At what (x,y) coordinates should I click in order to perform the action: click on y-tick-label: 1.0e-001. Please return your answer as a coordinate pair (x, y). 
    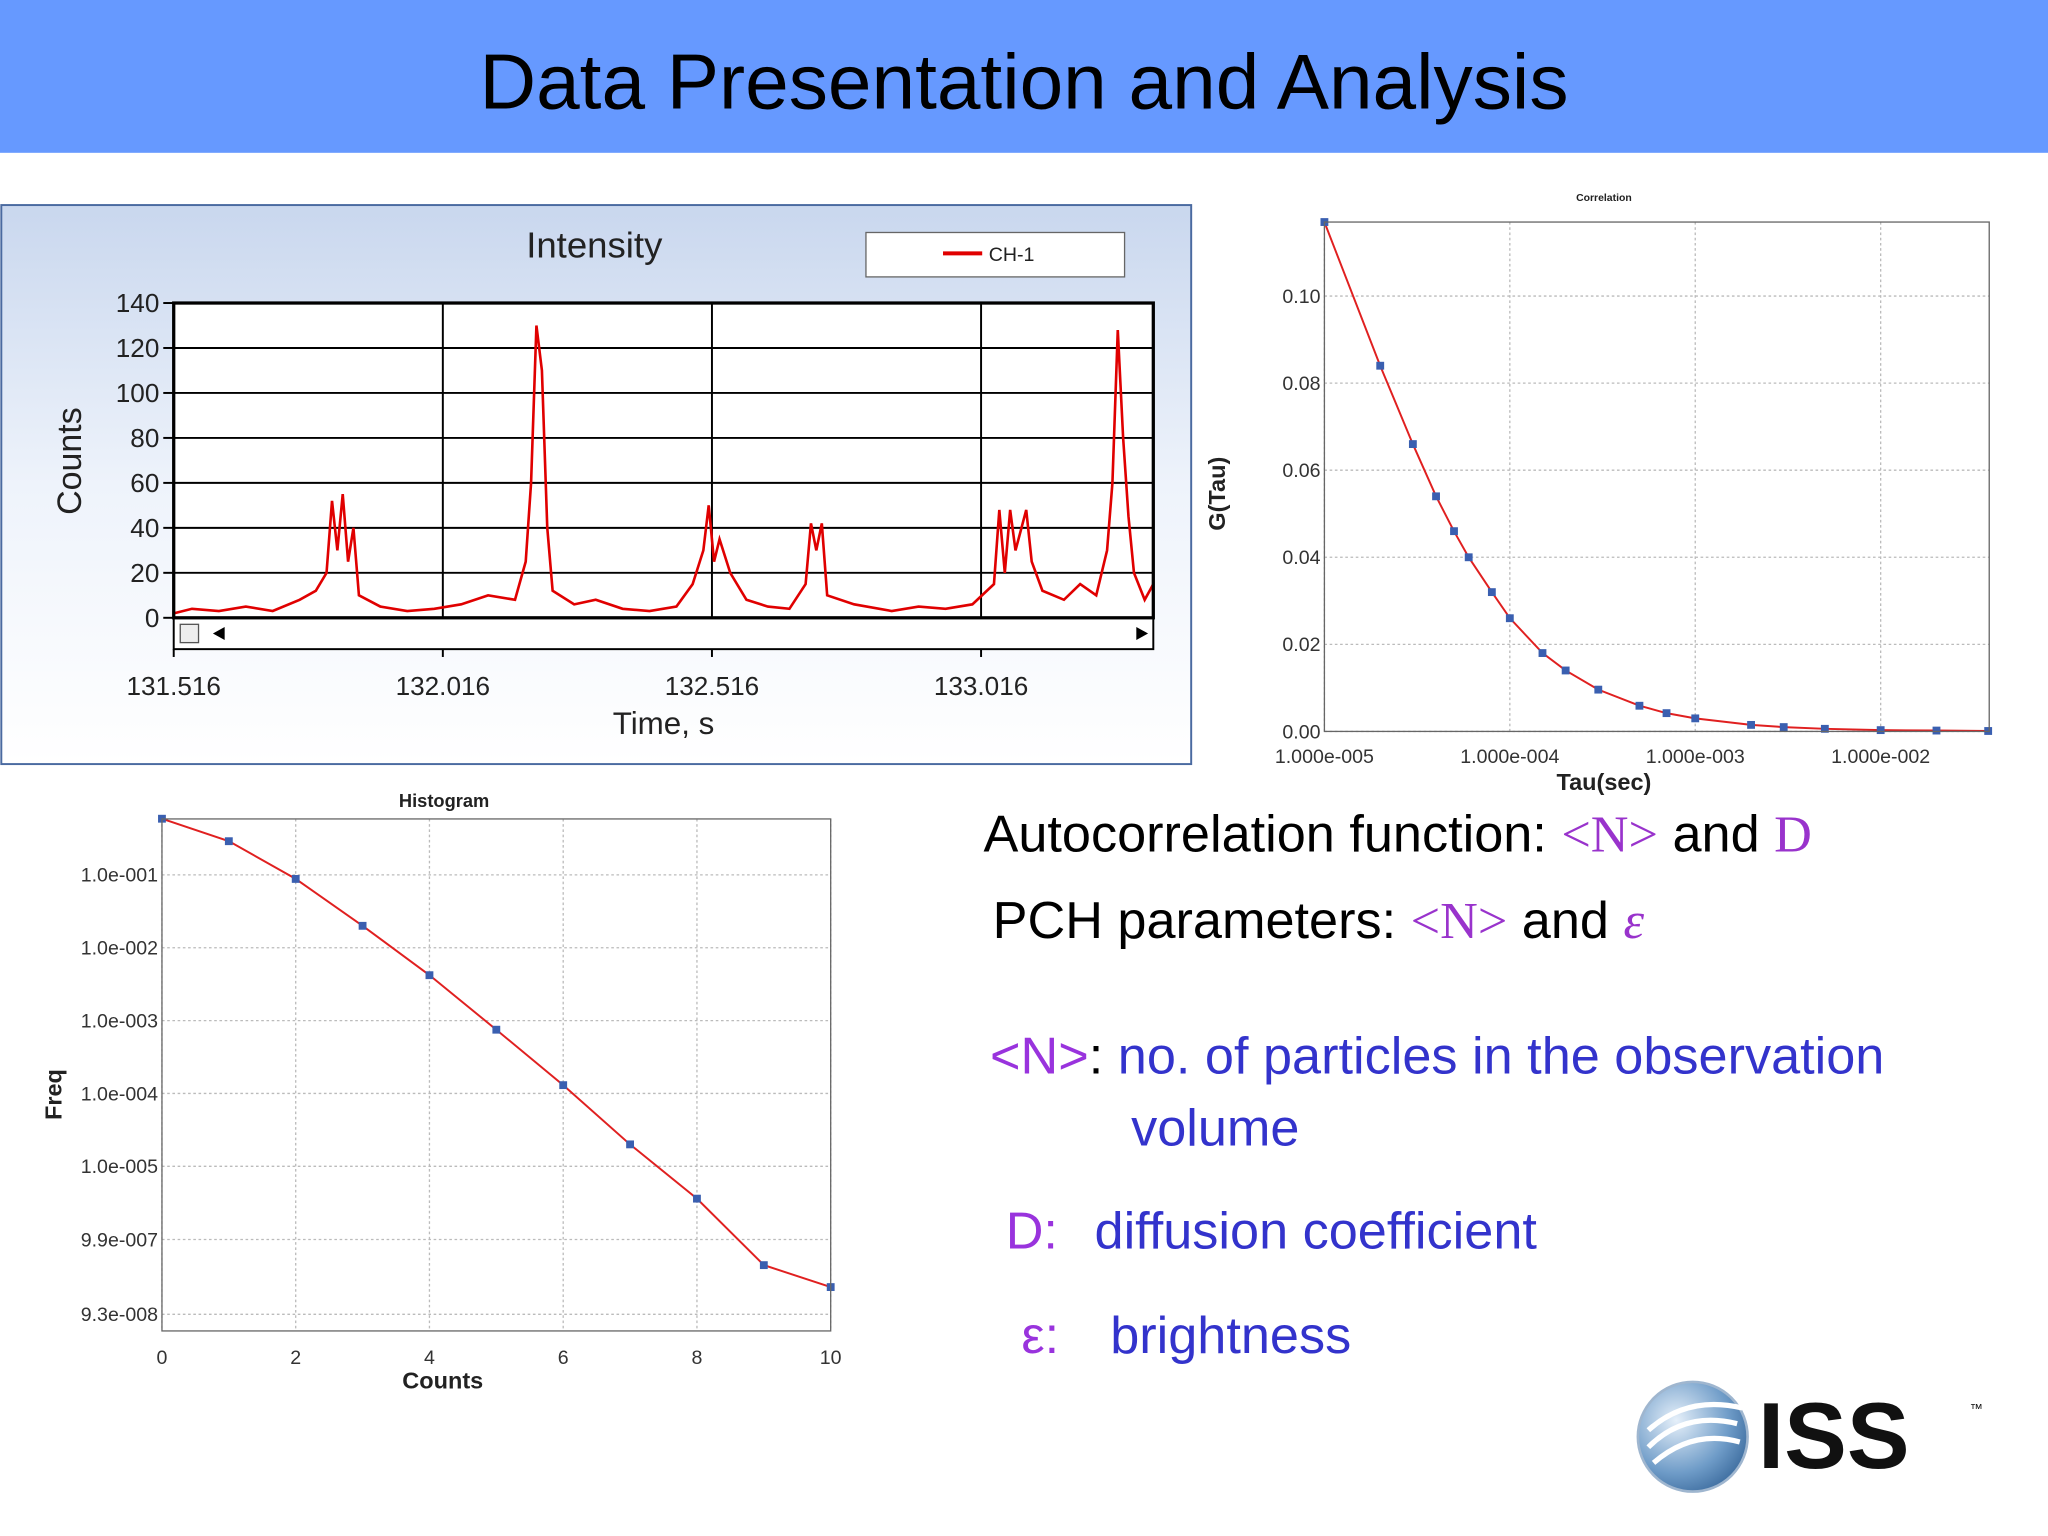
    Looking at the image, I should click on (119, 876).